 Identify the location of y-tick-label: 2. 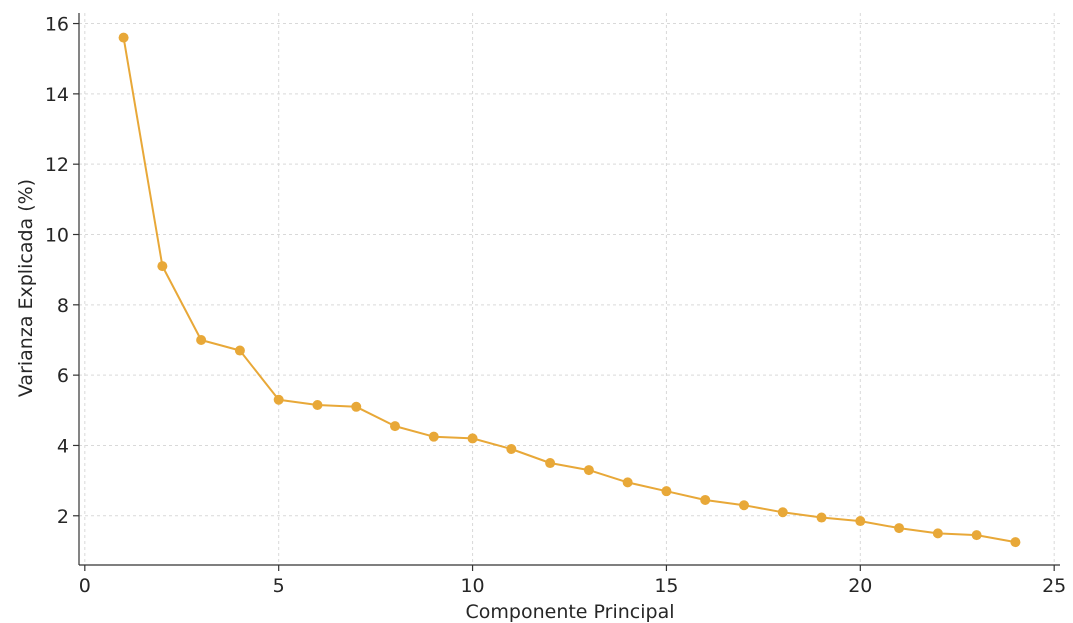
(63, 517).